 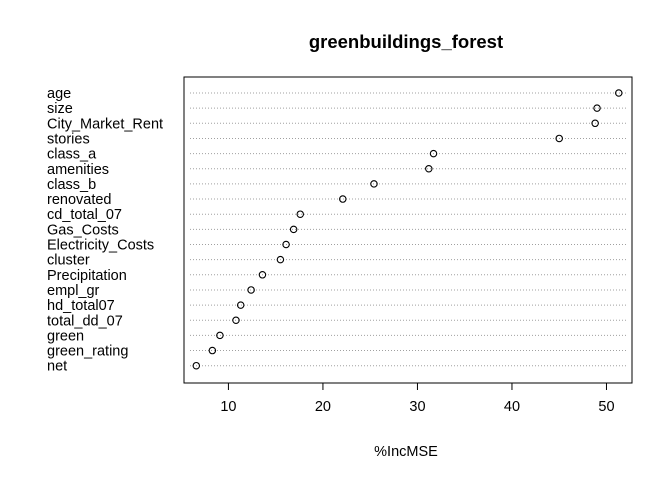 What do you see at coordinates (78, 170) in the screenshot?
I see `variable-label: amenities` at bounding box center [78, 170].